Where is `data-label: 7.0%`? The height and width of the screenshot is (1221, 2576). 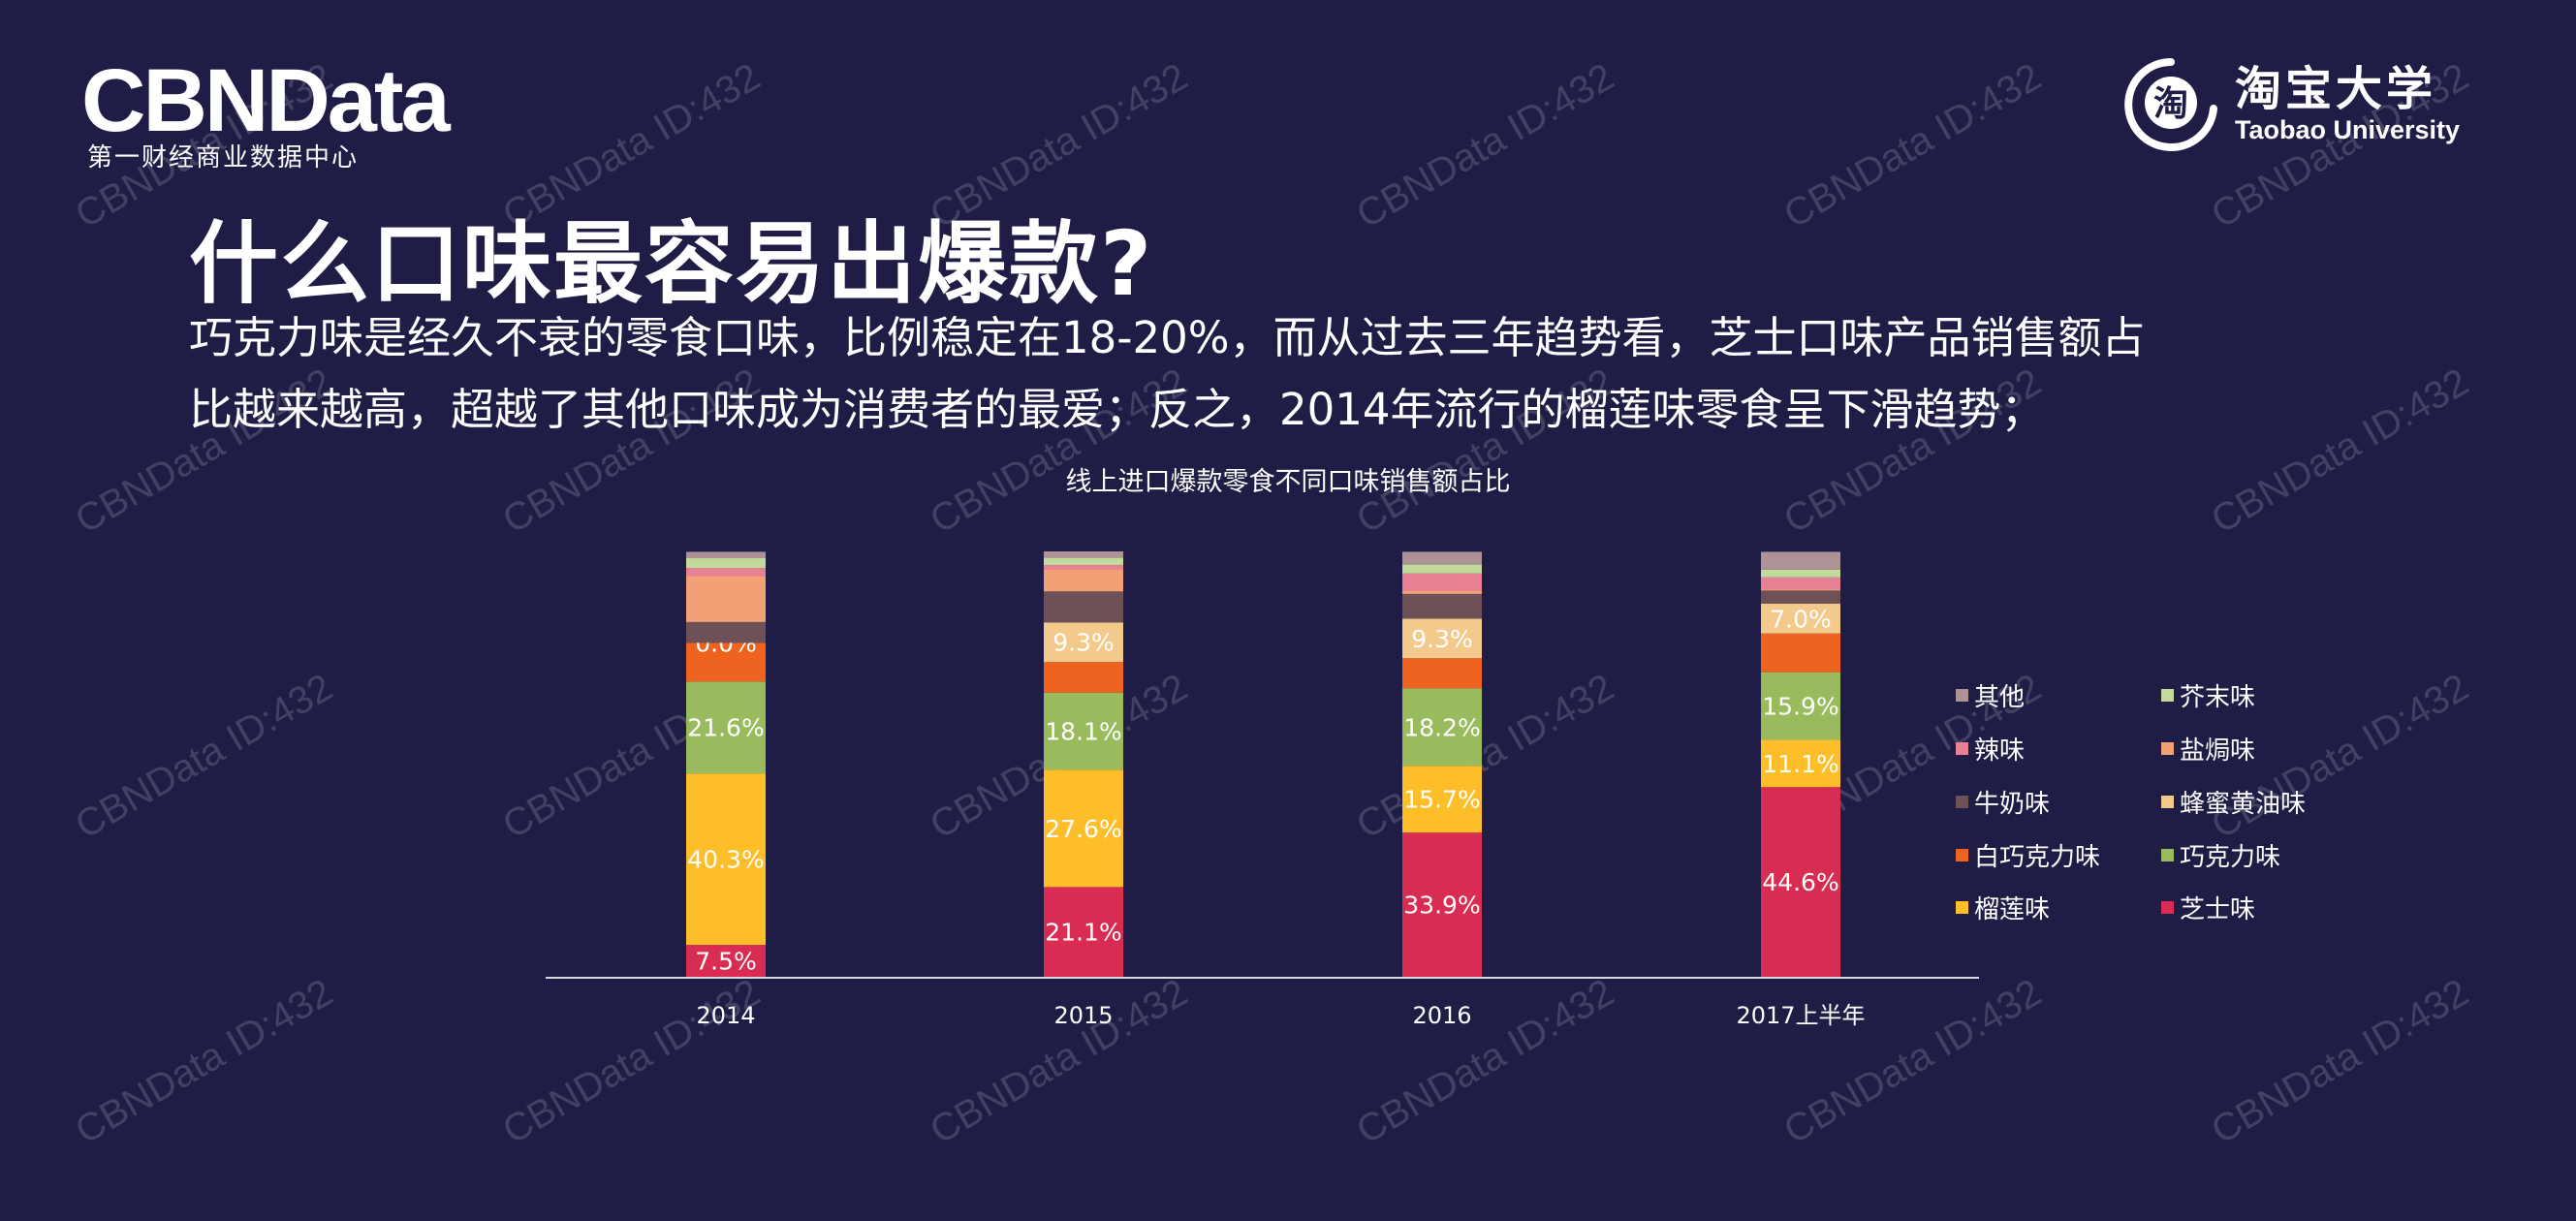
data-label: 7.0% is located at coordinates (1801, 619).